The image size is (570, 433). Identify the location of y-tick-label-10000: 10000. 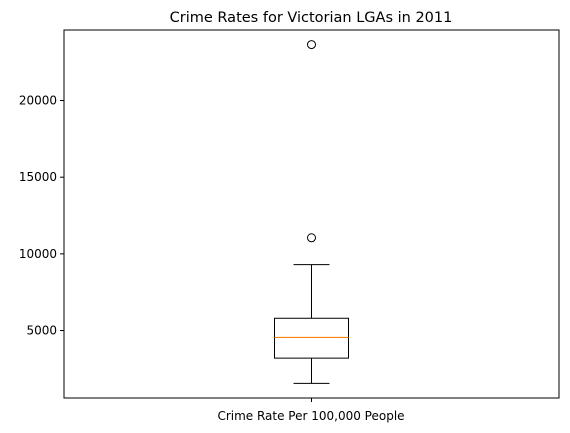
(38, 254).